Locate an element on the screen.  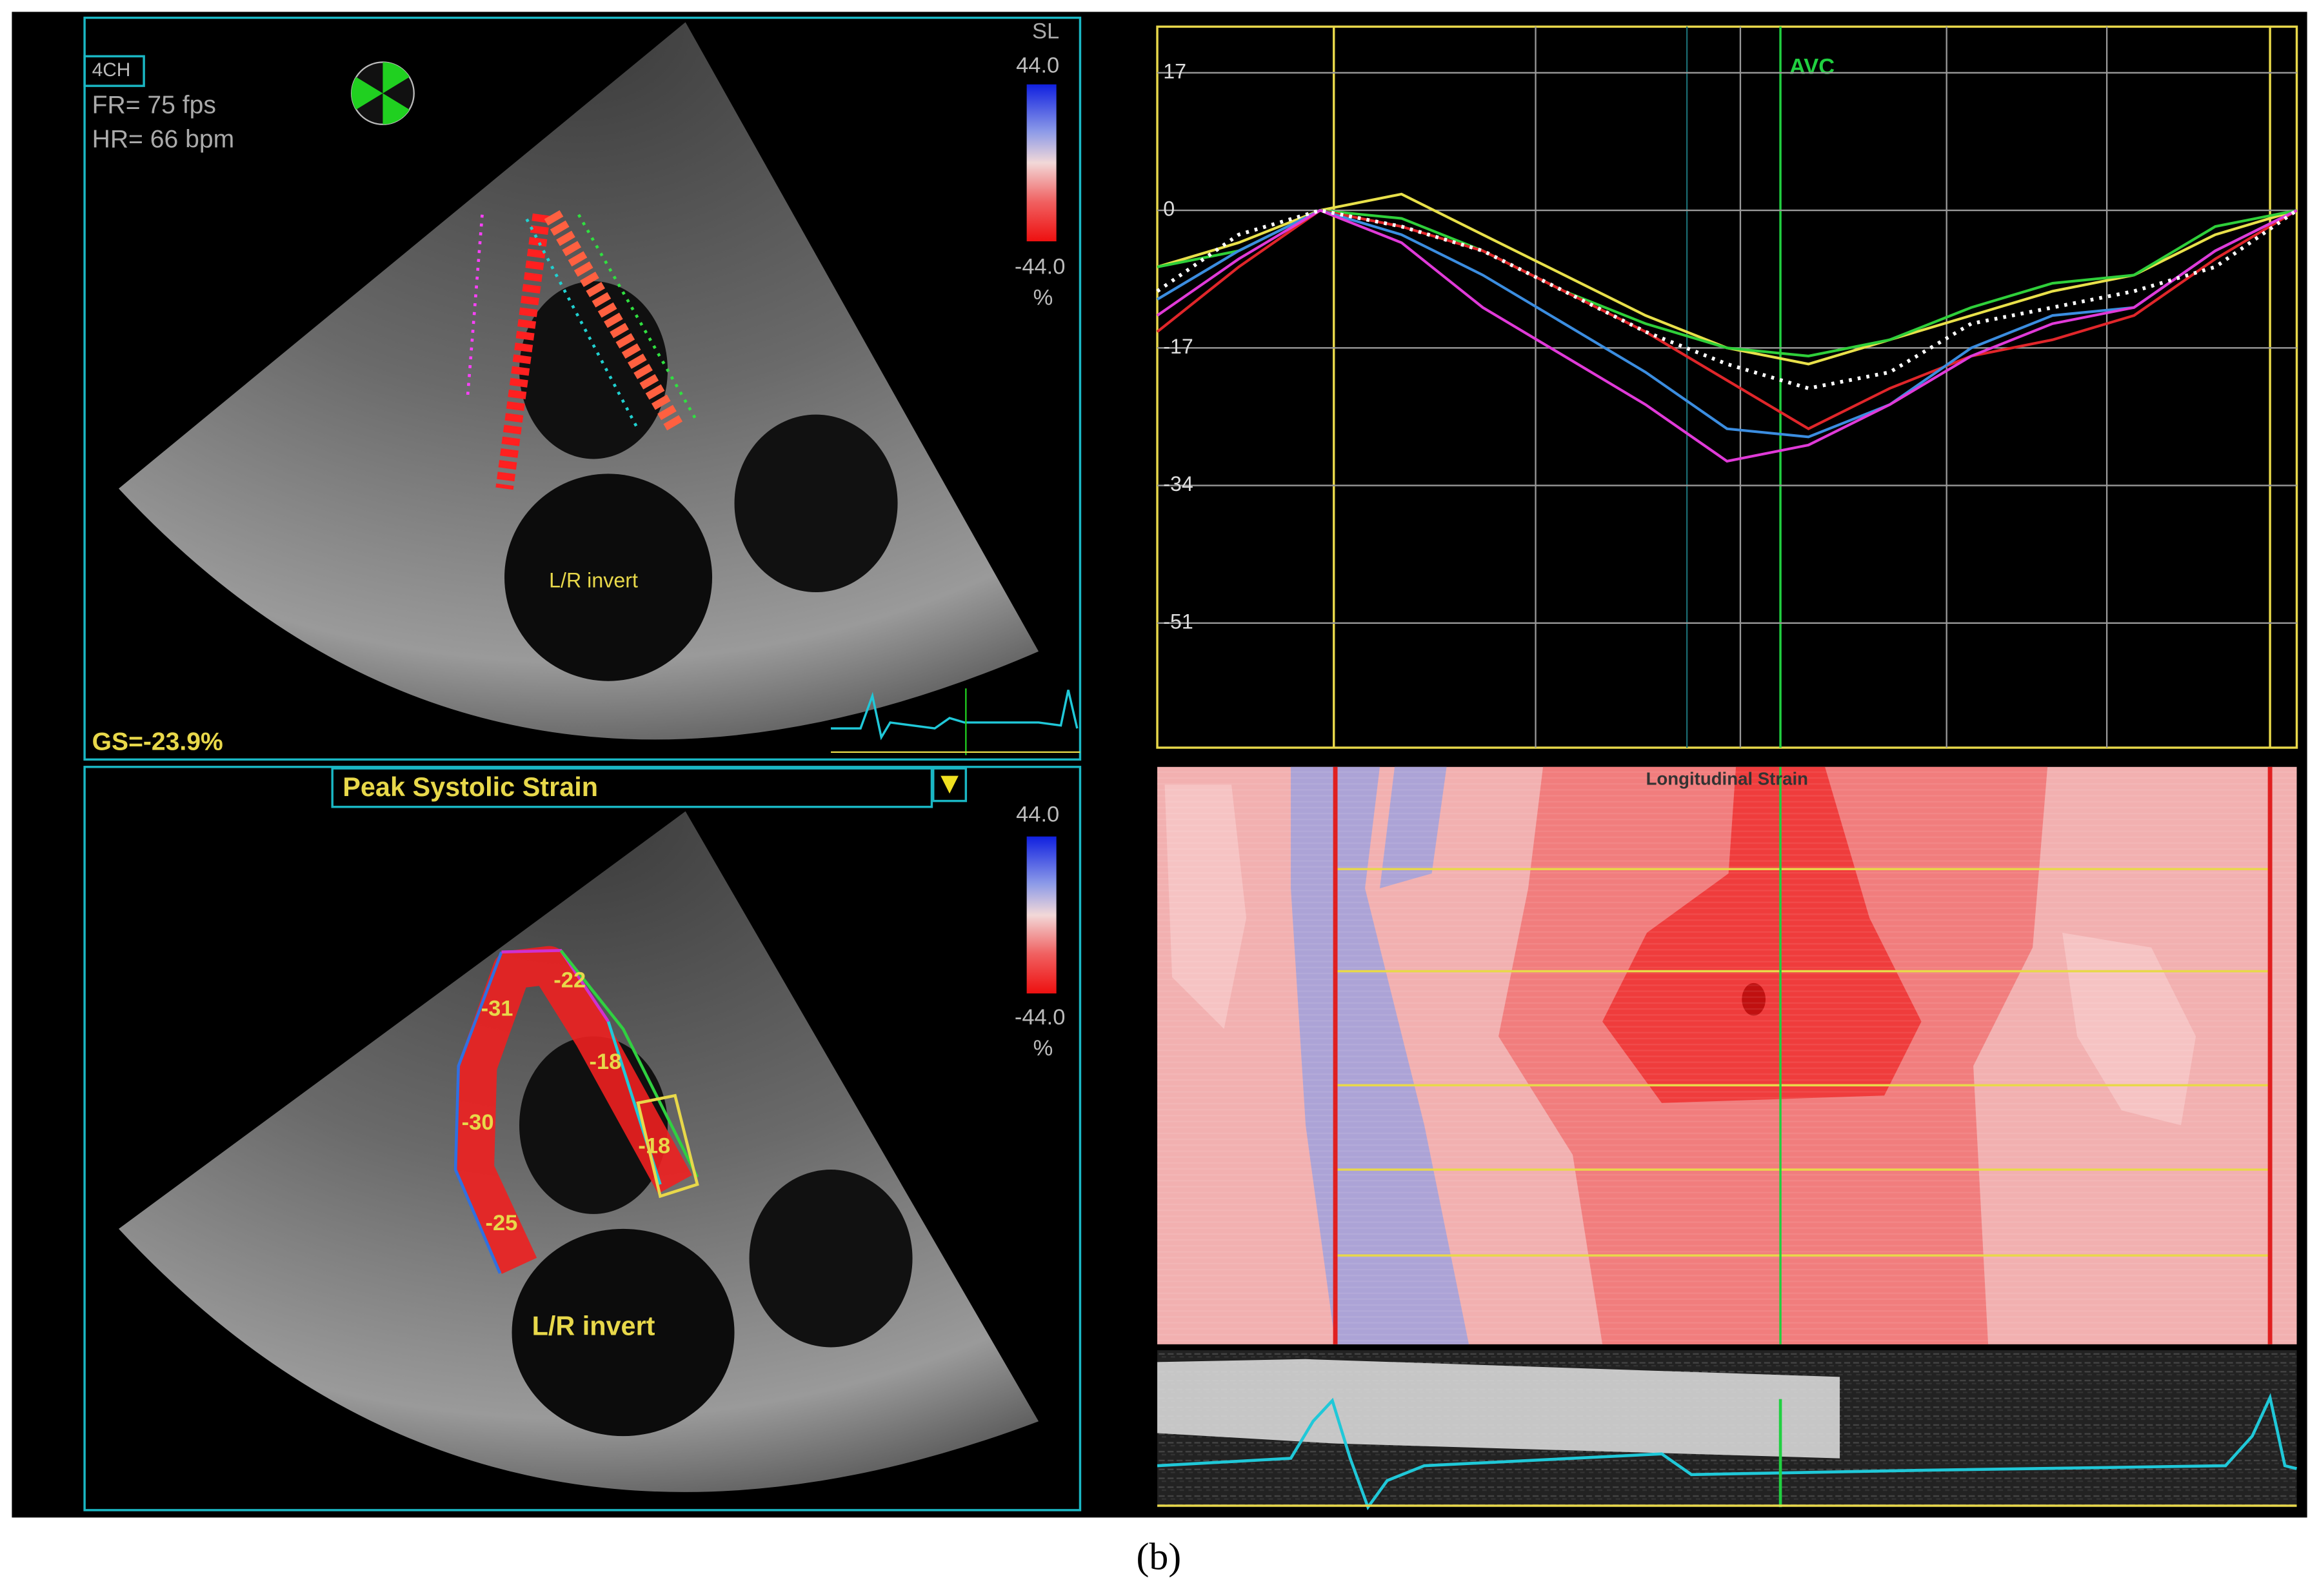
scale-title: SL is located at coordinates (1045, 31).